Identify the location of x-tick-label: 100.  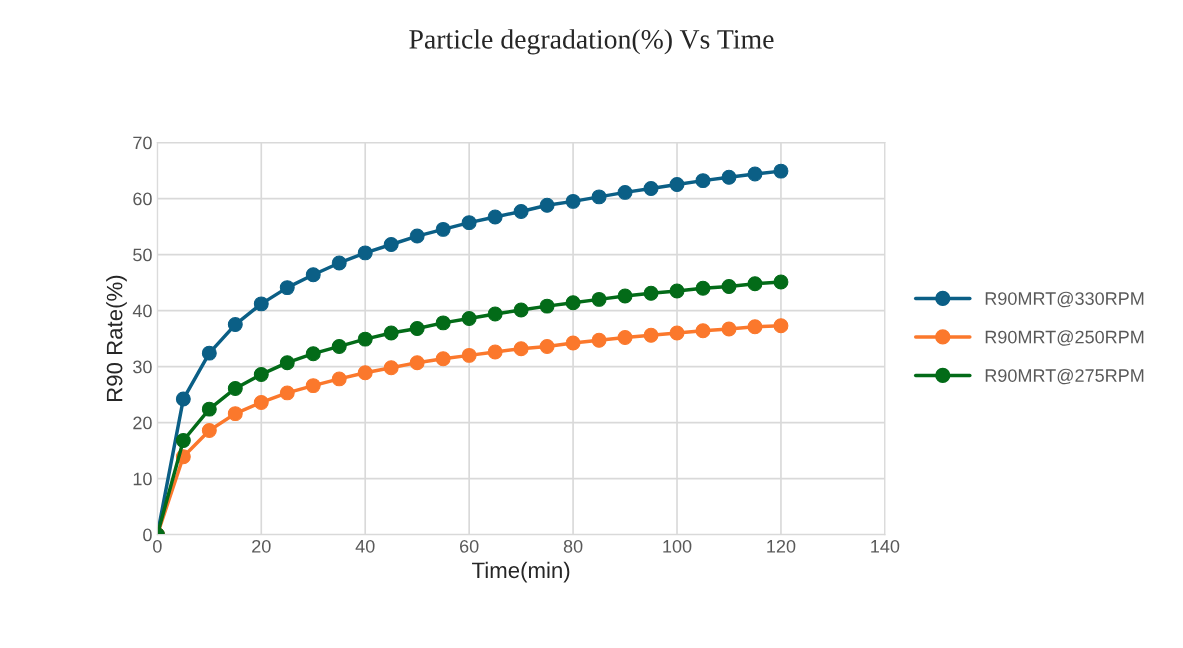
(677, 546).